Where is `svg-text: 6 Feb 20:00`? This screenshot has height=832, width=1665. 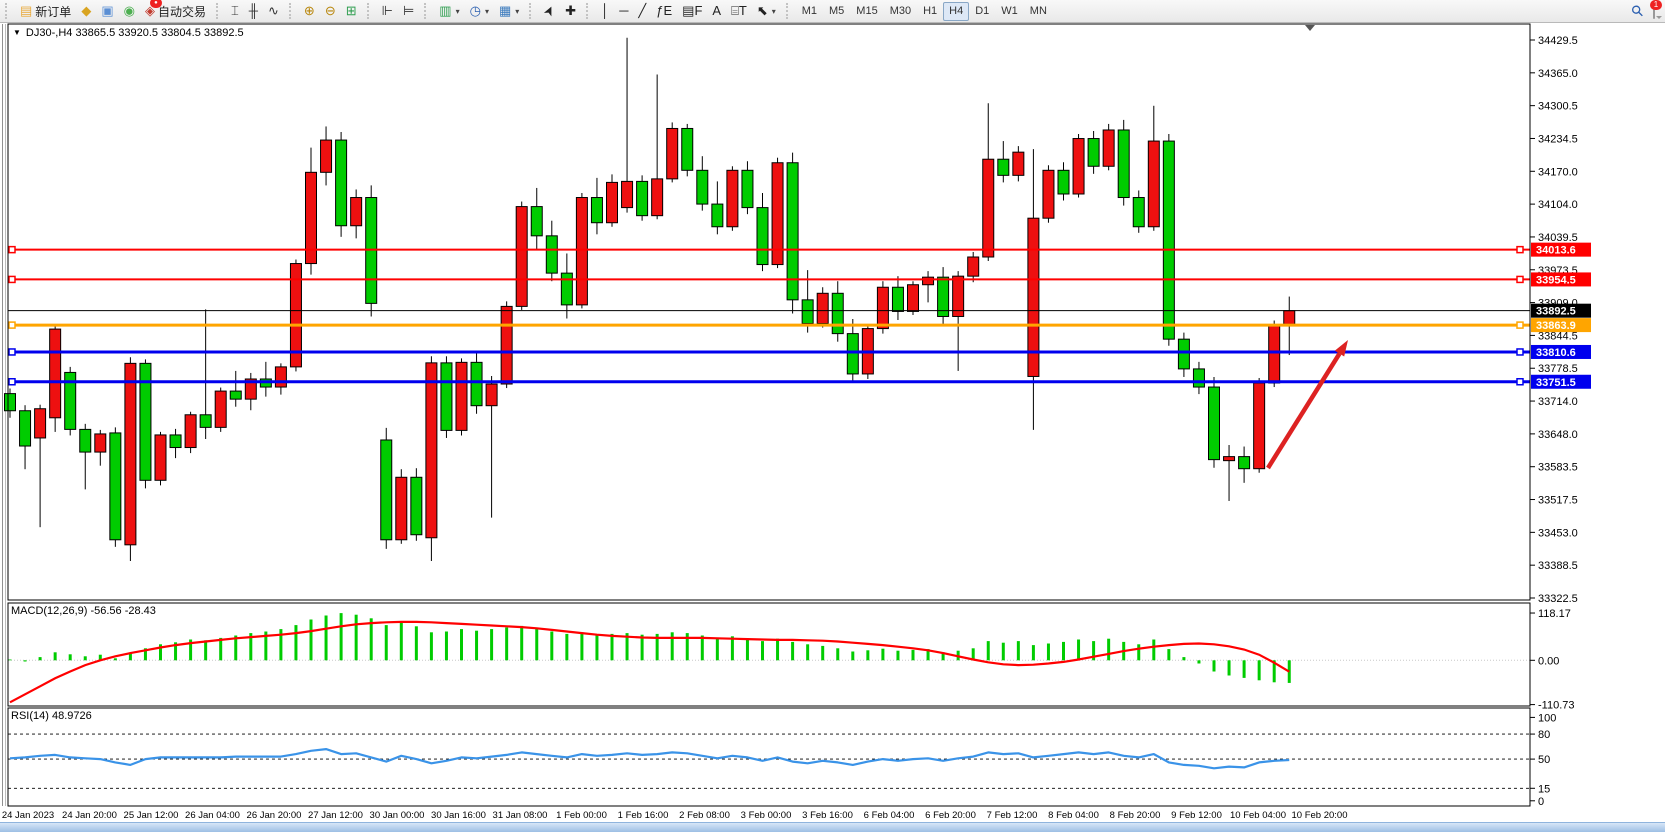 svg-text: 6 Feb 20:00 is located at coordinates (950, 815).